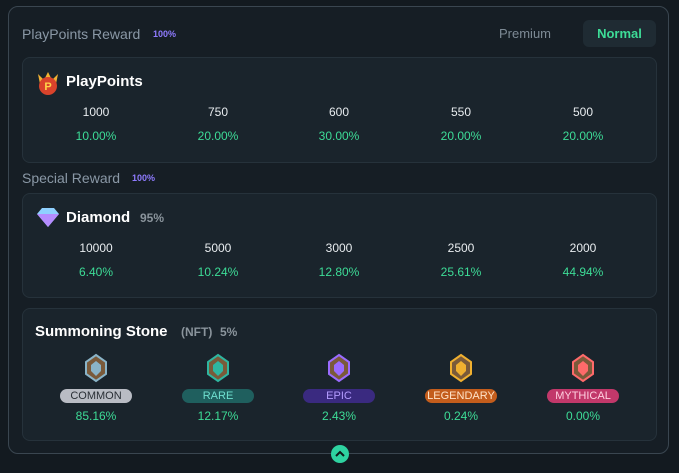 The width and height of the screenshot is (679, 473). Describe the element at coordinates (96, 248) in the screenshot. I see `amount: 10000` at that location.